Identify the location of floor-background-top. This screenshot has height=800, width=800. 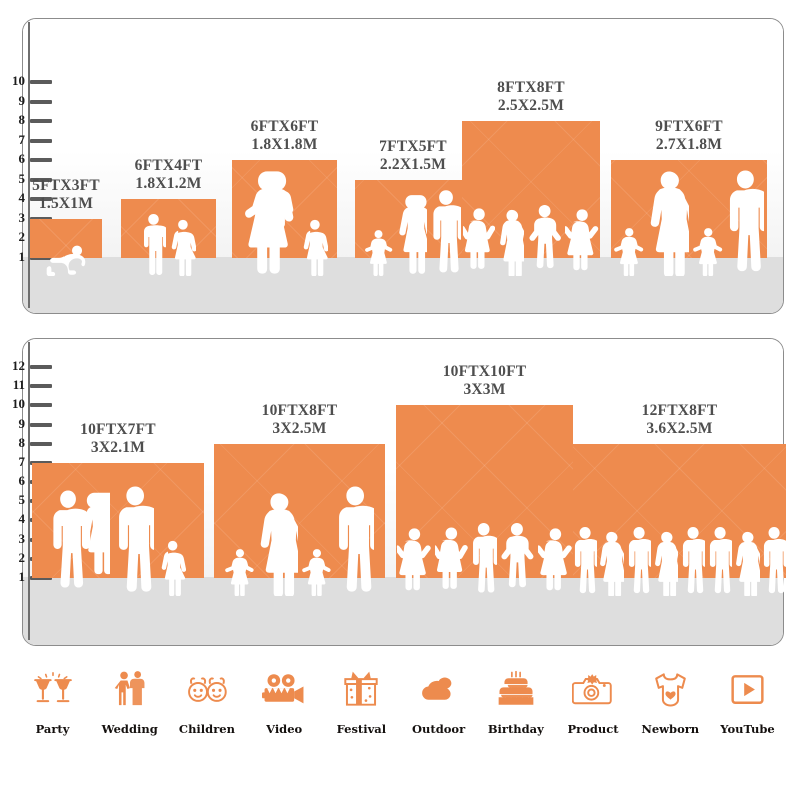
(403, 285).